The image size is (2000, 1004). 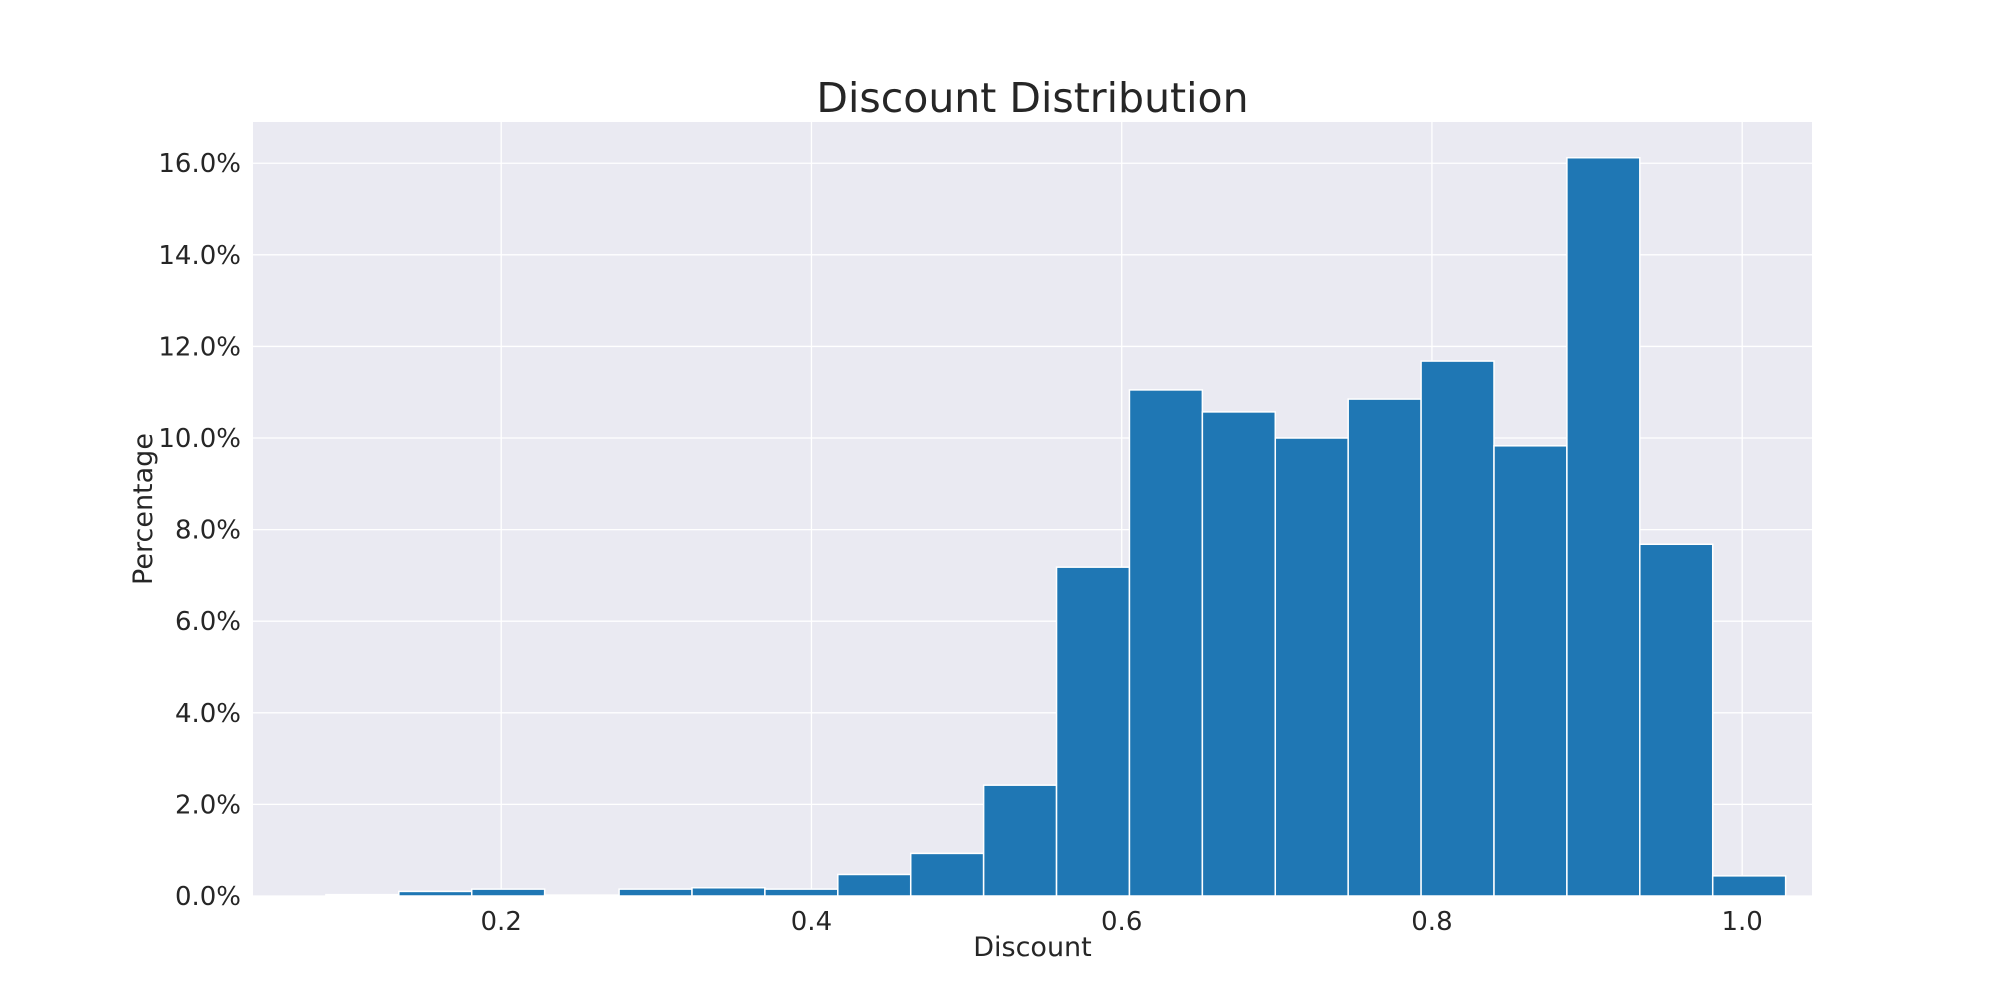 I want to click on chart-title: Discount Distribution, so click(x=1032, y=98).